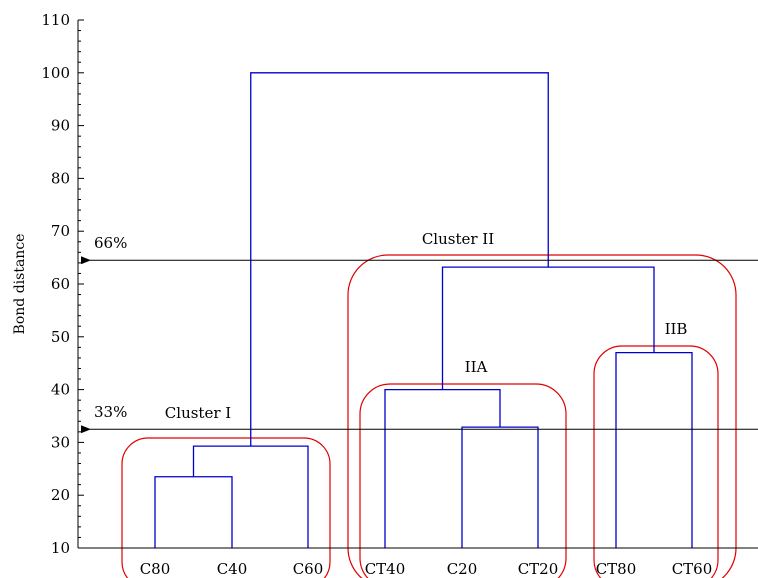 The image size is (758, 578). I want to click on cluster-label: IIA, so click(476, 367).